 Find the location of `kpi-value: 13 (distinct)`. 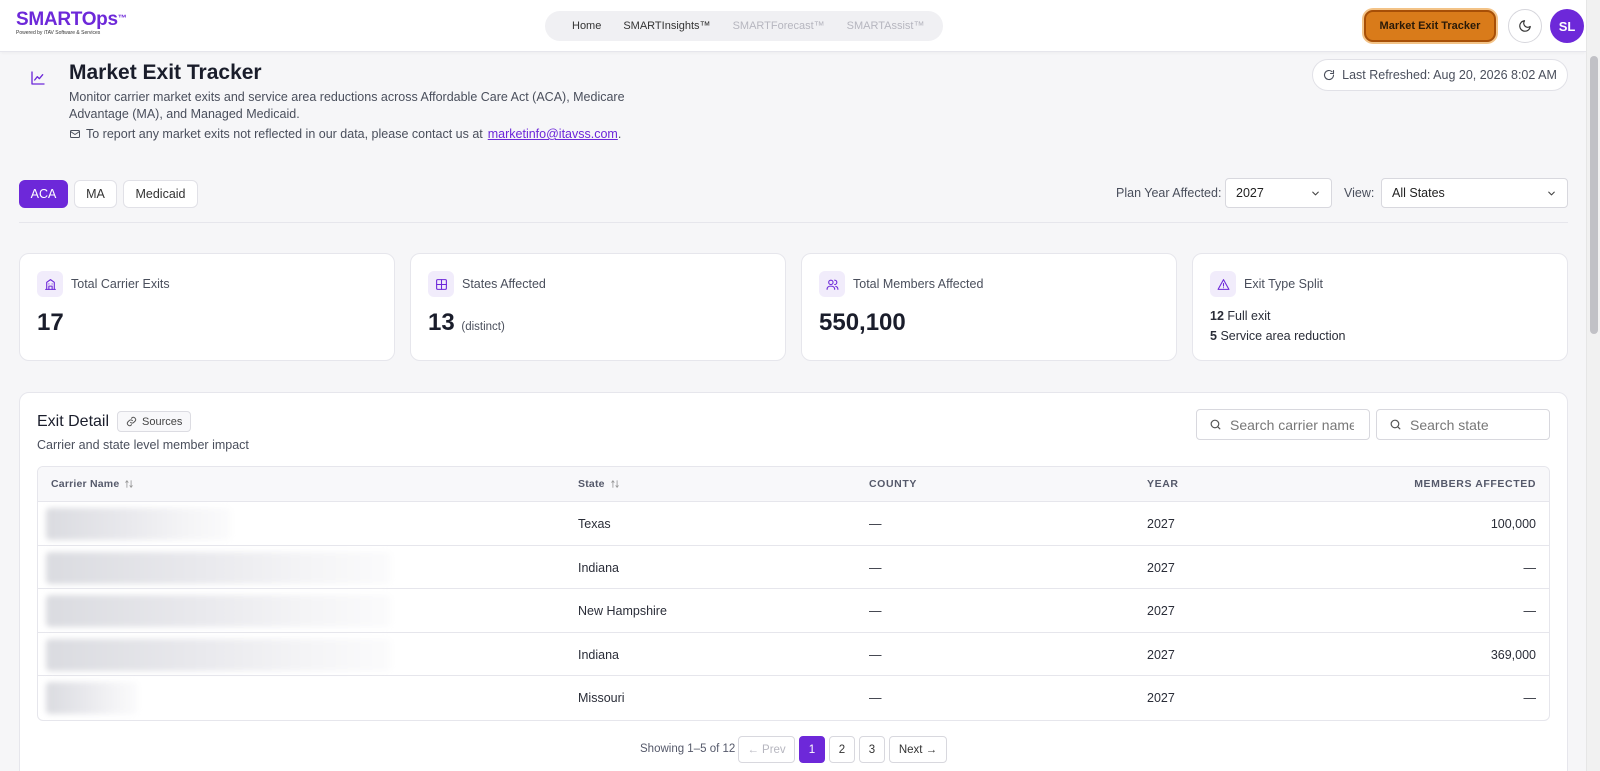

kpi-value: 13 (distinct) is located at coordinates (466, 323).